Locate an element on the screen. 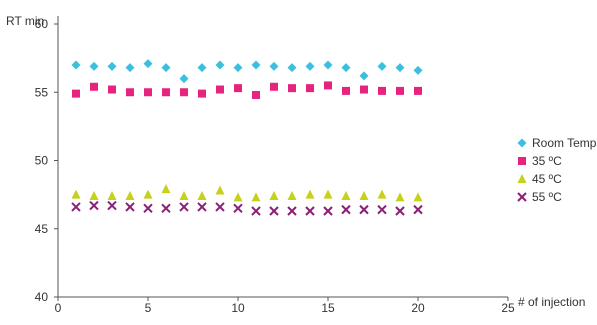 This screenshot has width=597, height=325. x-tick-label: 20 is located at coordinates (418, 308).